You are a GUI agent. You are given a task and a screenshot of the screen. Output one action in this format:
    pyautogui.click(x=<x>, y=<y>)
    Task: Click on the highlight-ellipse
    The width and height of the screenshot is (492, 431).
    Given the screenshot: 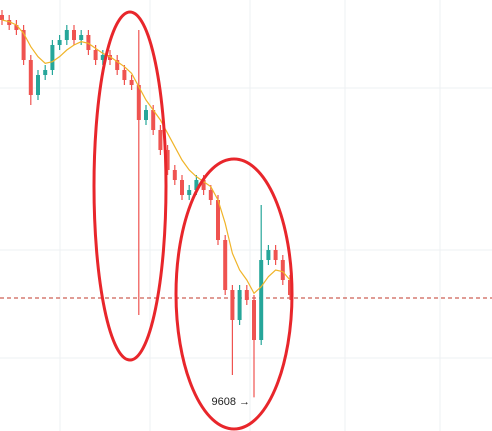 What is the action you would take?
    pyautogui.click(x=130, y=186)
    